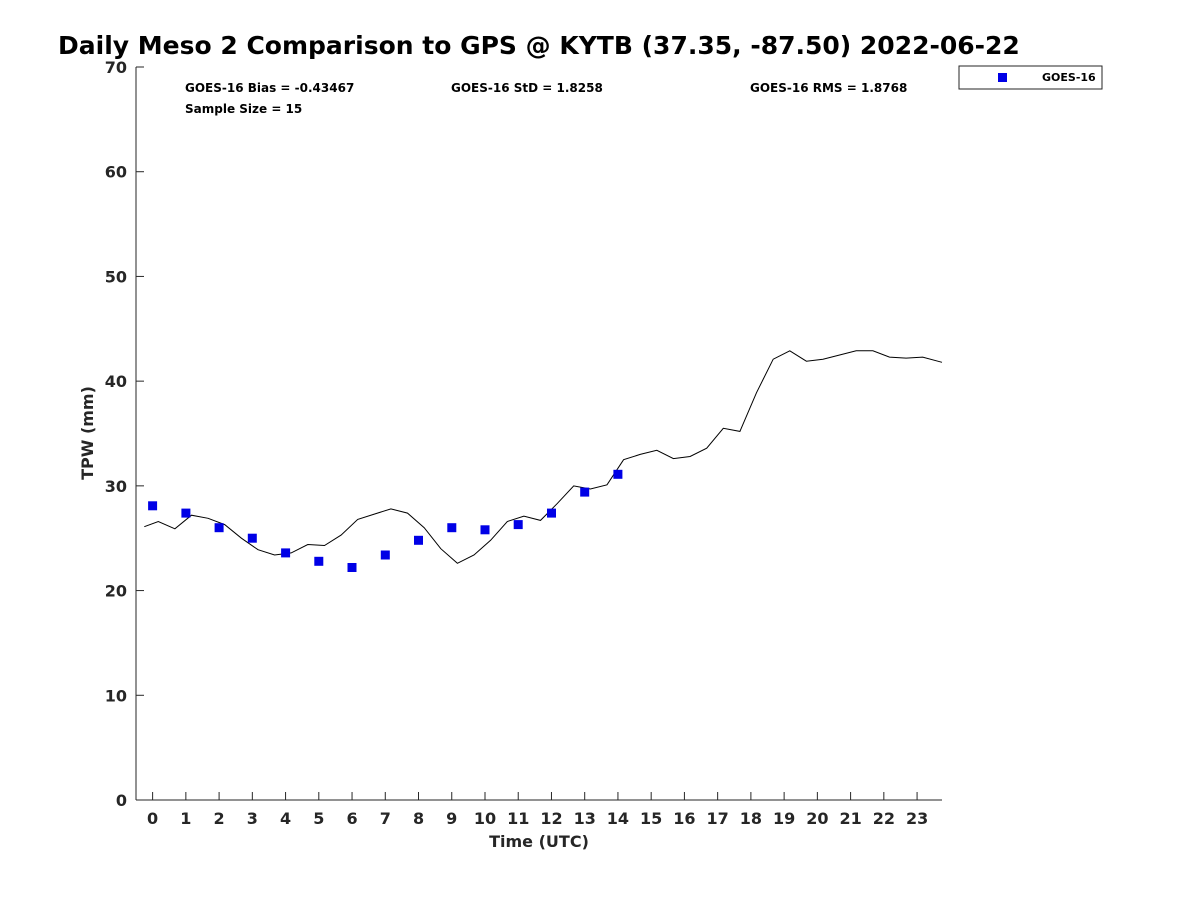 The width and height of the screenshot is (1200, 900). I want to click on legend: GOES-16, so click(1030, 77).